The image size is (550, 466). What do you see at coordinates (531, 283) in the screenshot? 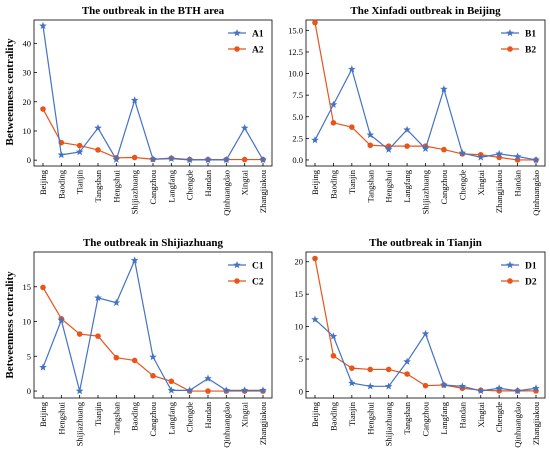
I see `legend-label: D2` at bounding box center [531, 283].